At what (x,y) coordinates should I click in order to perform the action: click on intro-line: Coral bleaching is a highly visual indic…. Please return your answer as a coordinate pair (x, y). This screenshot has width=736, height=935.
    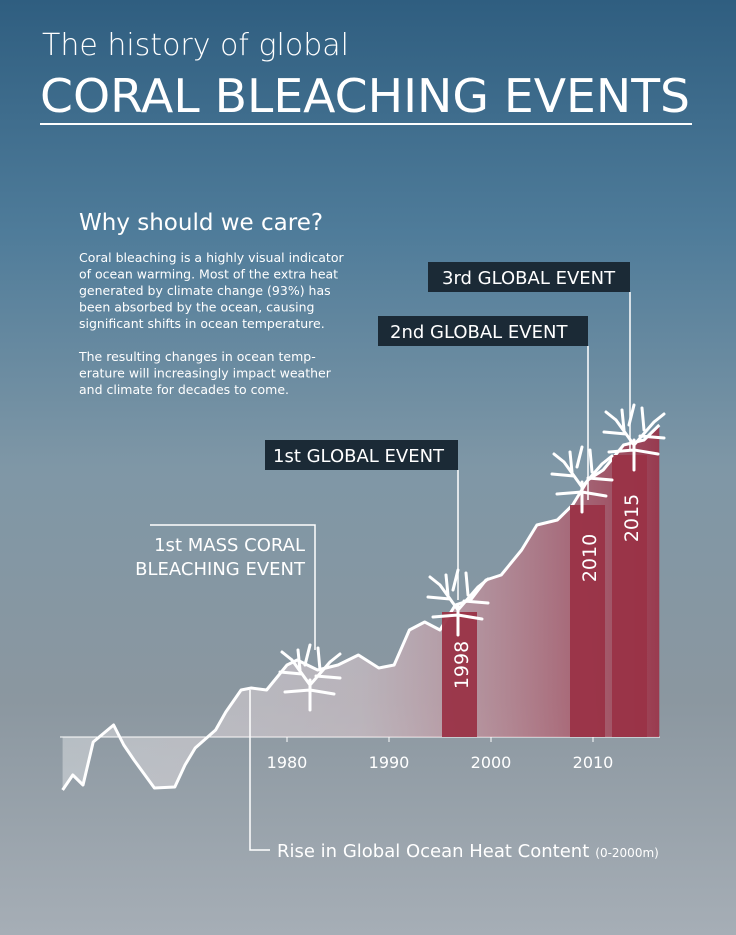
    Looking at the image, I should click on (211, 257).